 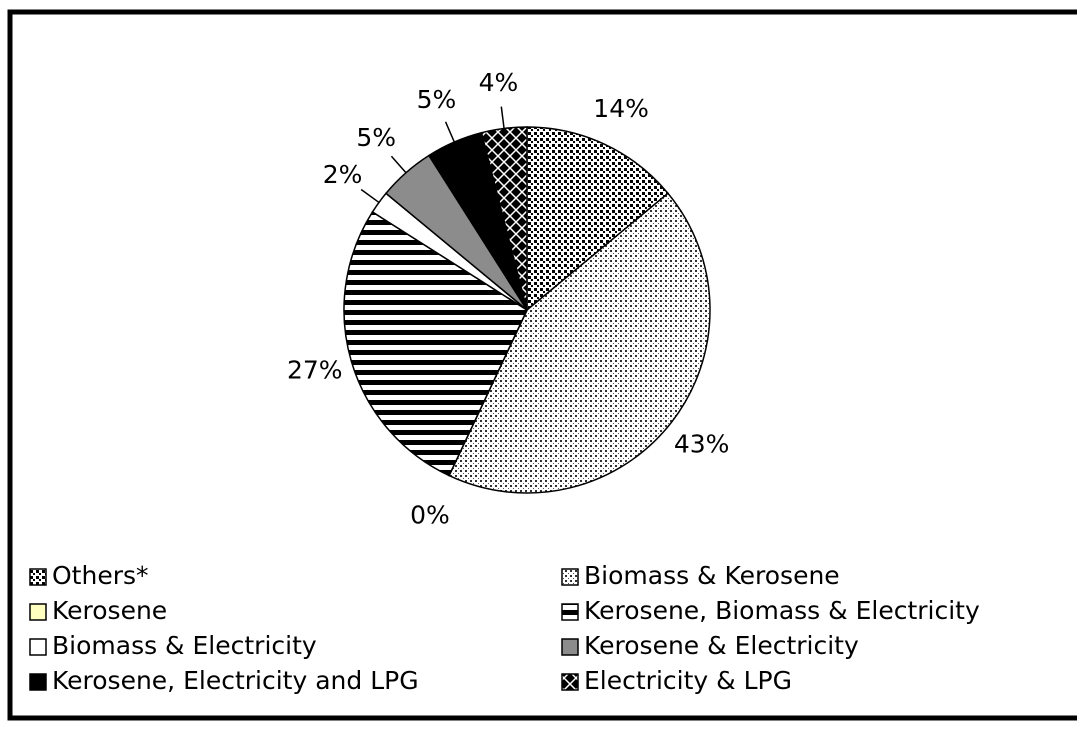 What do you see at coordinates (100, 575) in the screenshot?
I see `legend-label: Others*` at bounding box center [100, 575].